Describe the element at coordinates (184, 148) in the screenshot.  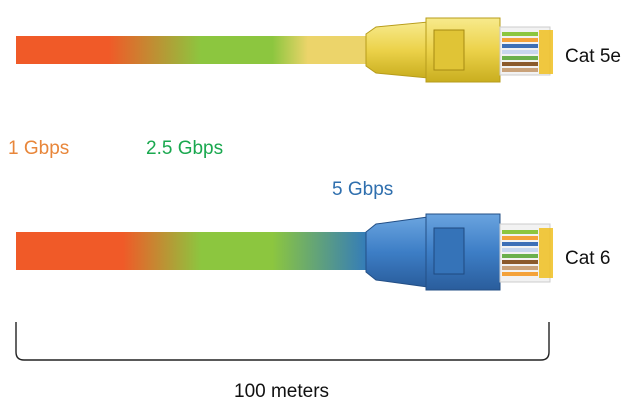
I see `speed-label-2-5gbps: 2.5 Gbps` at that location.